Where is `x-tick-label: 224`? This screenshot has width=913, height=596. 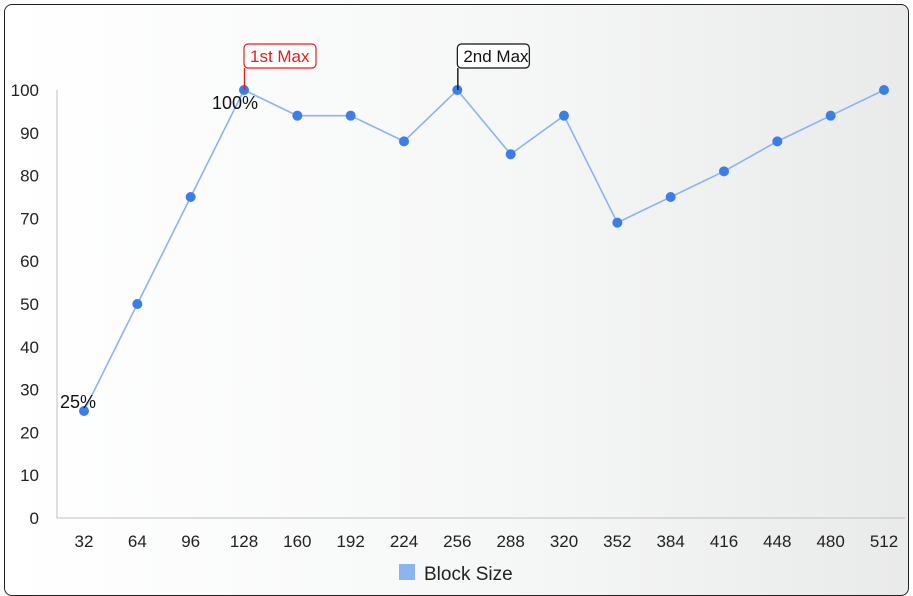
x-tick-label: 224 is located at coordinates (404, 541).